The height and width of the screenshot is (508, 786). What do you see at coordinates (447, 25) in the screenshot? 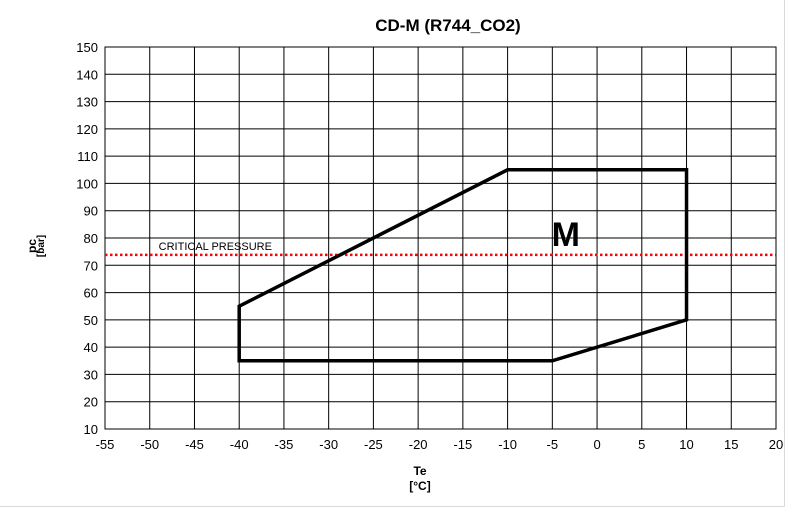
I see `chart-title: CD-M (R744_CO2)` at bounding box center [447, 25].